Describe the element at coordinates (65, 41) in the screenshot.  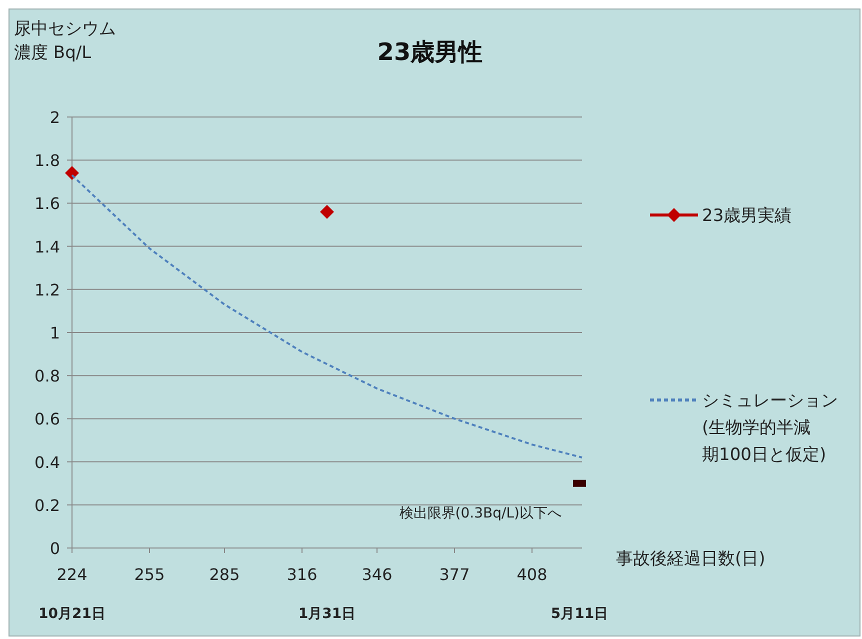
I see `y-axis-title: 尿中セシウム濃度 Bq/L` at that location.